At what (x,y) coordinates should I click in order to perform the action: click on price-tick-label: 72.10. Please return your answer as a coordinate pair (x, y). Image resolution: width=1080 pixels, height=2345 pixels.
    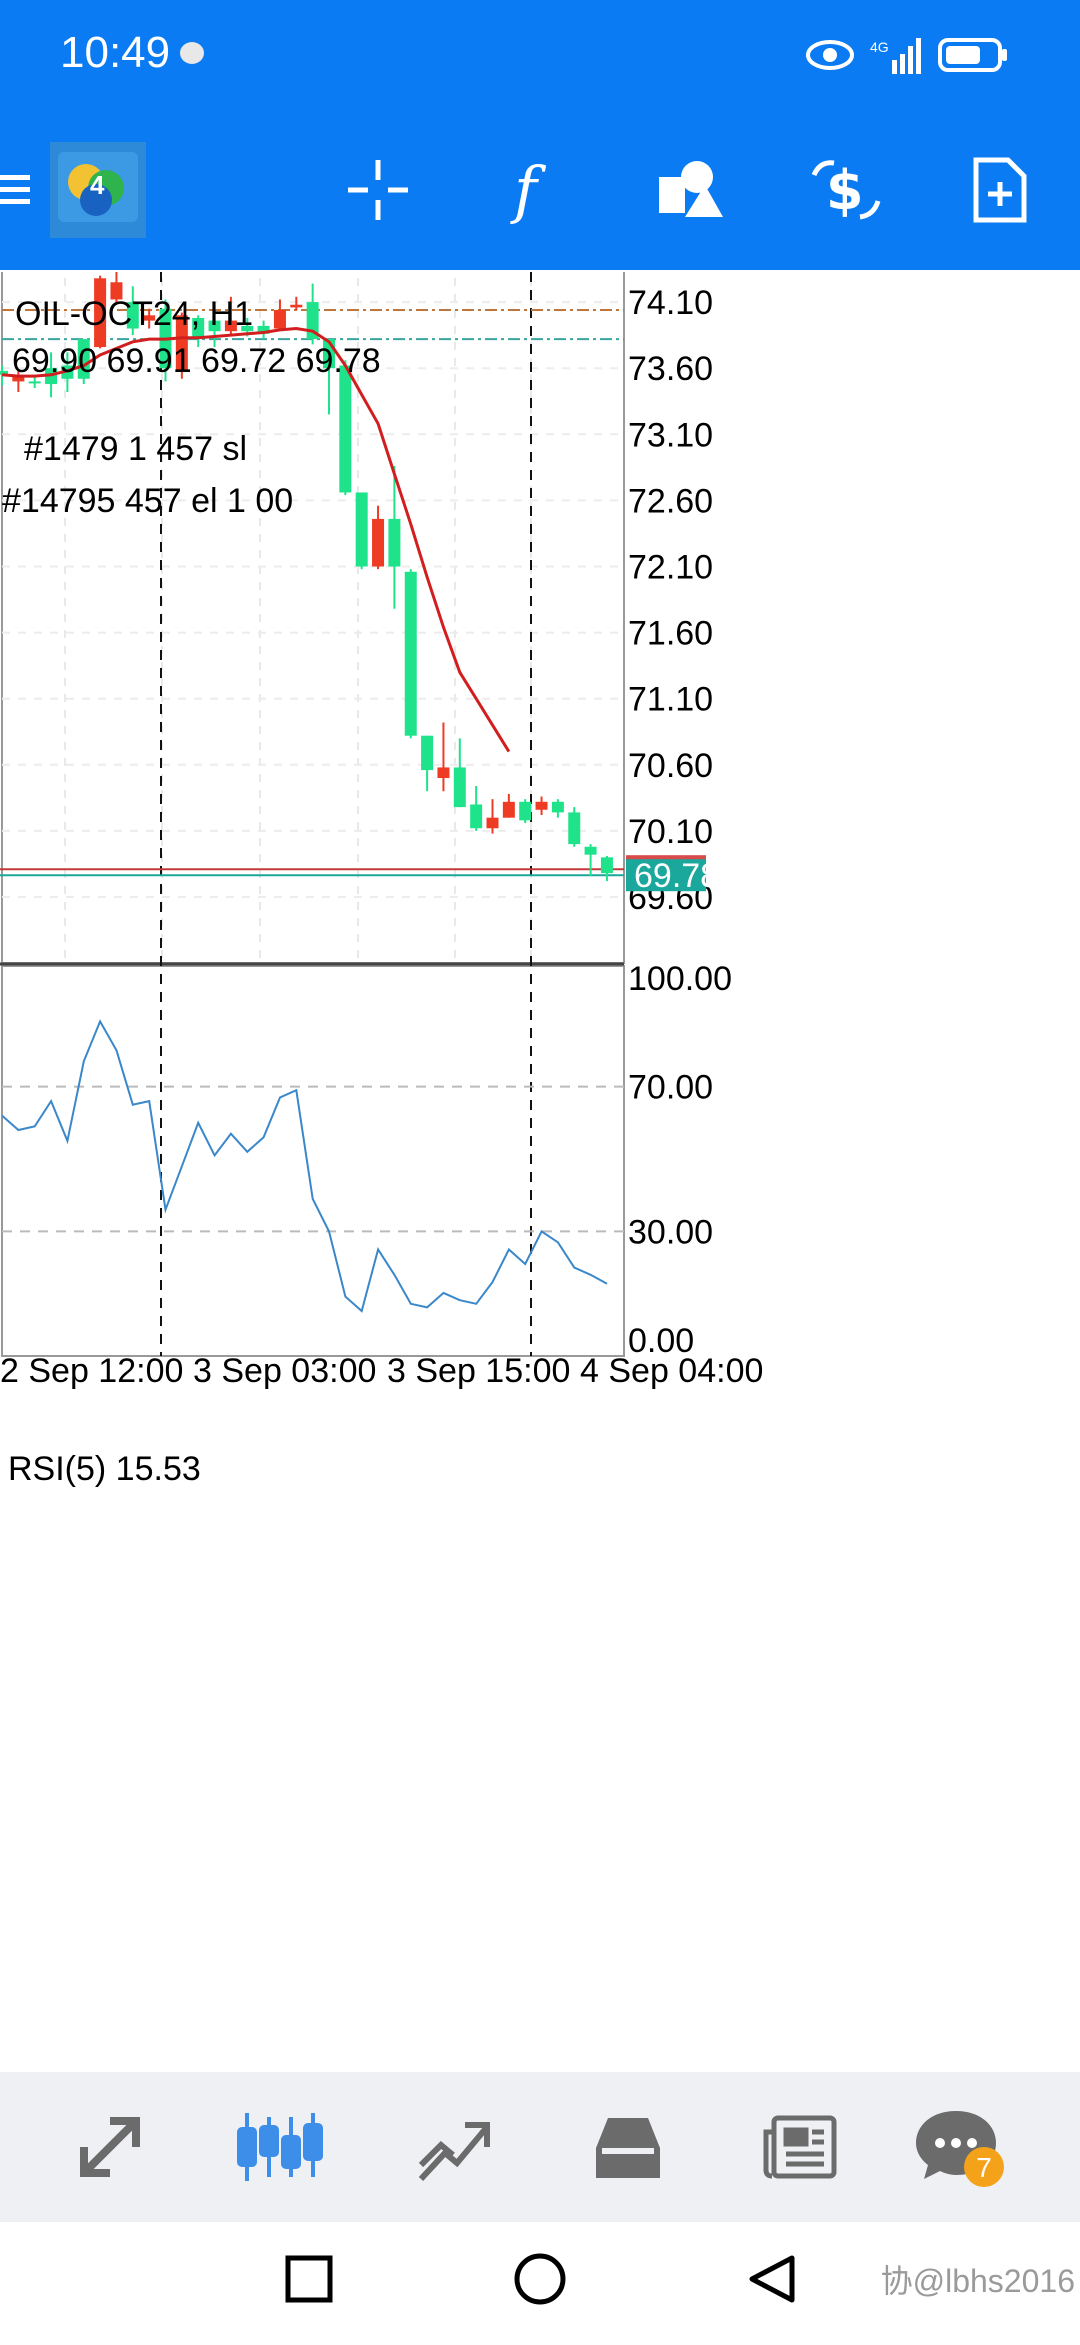
    Looking at the image, I should click on (670, 568).